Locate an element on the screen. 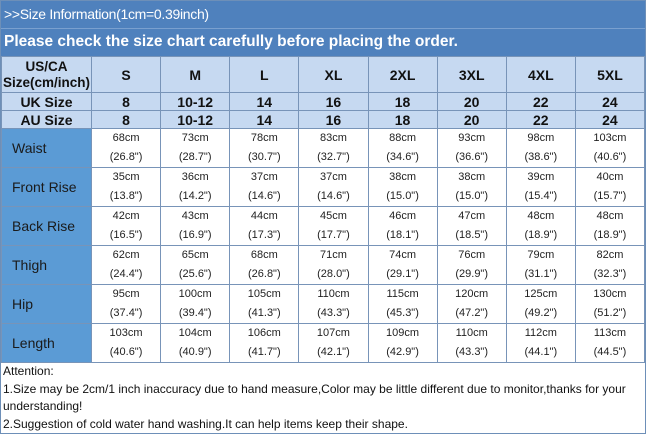 The height and width of the screenshot is (434, 646). cm-value: 105cm is located at coordinates (264, 294).